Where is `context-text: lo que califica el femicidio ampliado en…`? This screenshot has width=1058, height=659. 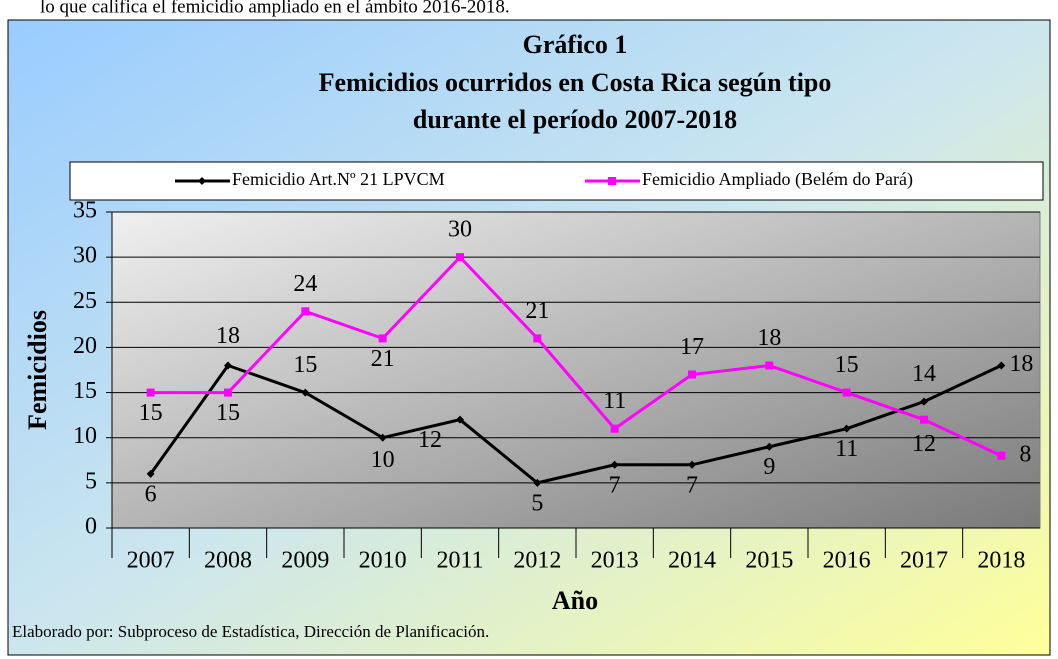 context-text: lo que califica el femicidio ampliado en… is located at coordinates (275, 8).